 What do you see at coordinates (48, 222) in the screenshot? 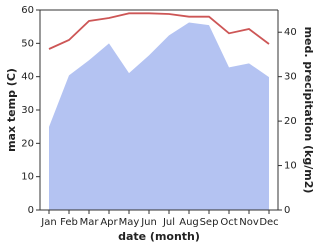
I see `x-tick-label: Jan` at bounding box center [48, 222].